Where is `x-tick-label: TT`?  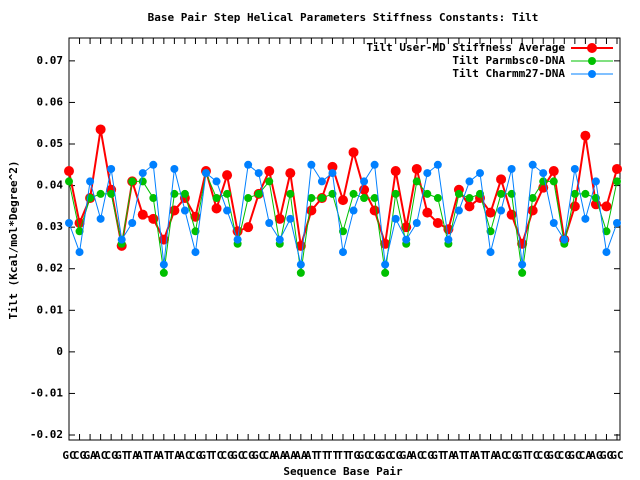 x-tick-label: TT is located at coordinates (343, 455).